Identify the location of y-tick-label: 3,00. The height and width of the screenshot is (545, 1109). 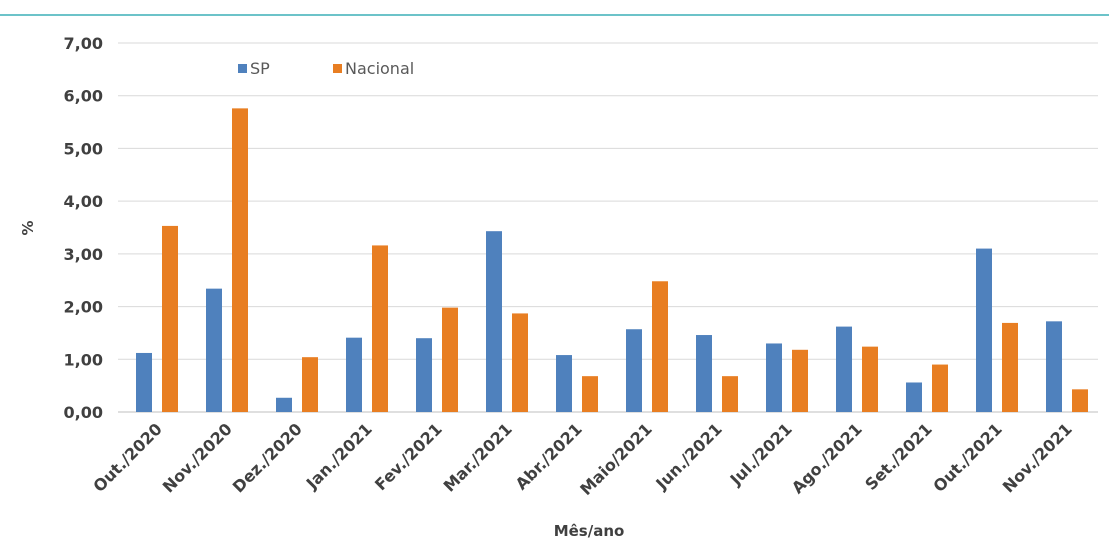
(83, 254).